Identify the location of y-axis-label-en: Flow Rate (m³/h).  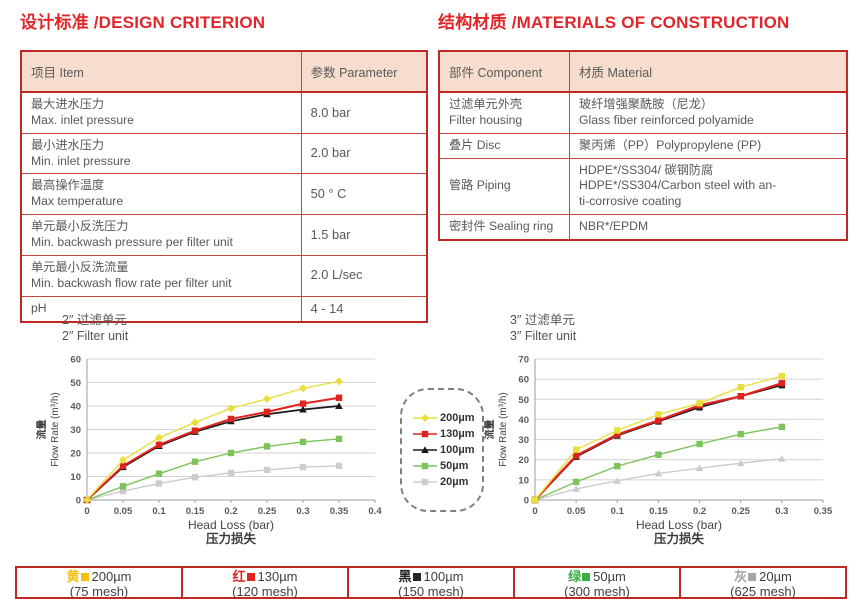
(55, 429).